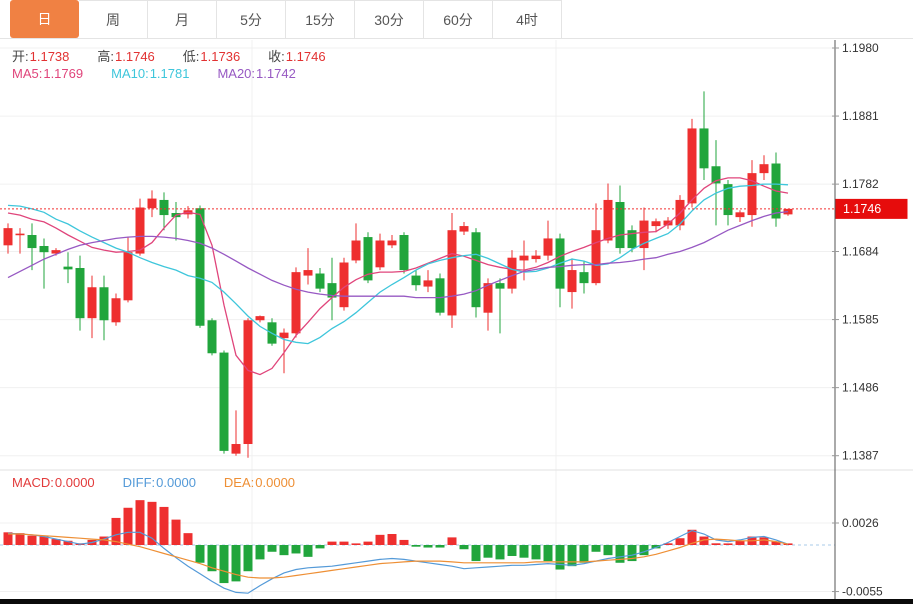  Describe the element at coordinates (150, 73) in the screenshot. I see `ma-legend-item: MA10:1.1781` at that location.